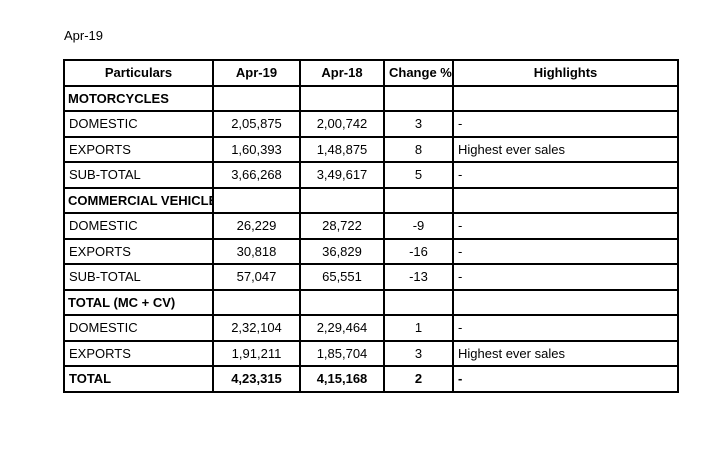  I want to click on row-commercial-vehicles-section: COMMERCIAL VEHICLES, so click(371, 200).